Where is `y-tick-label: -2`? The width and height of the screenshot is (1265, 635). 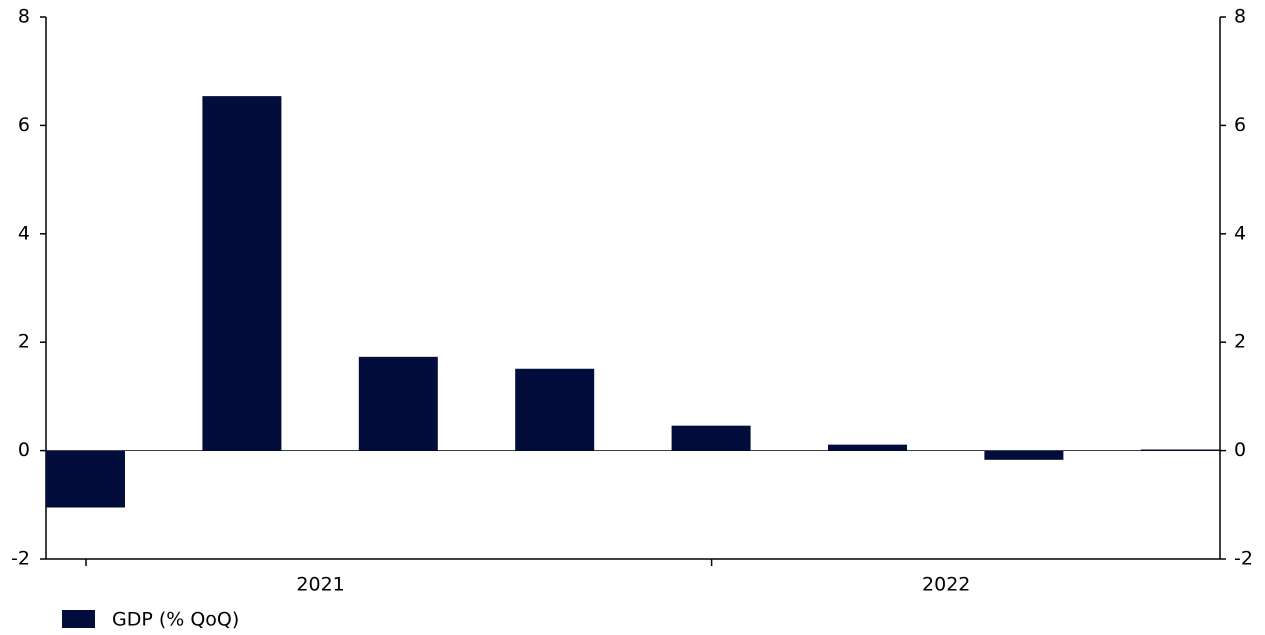 y-tick-label: -2 is located at coordinates (20, 559).